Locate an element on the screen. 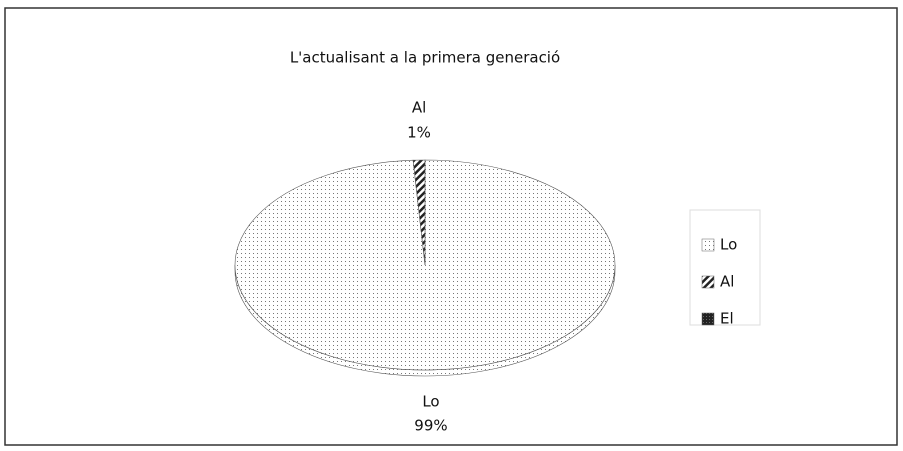 This screenshot has height=451, width=903. legend-label: El is located at coordinates (727, 319).